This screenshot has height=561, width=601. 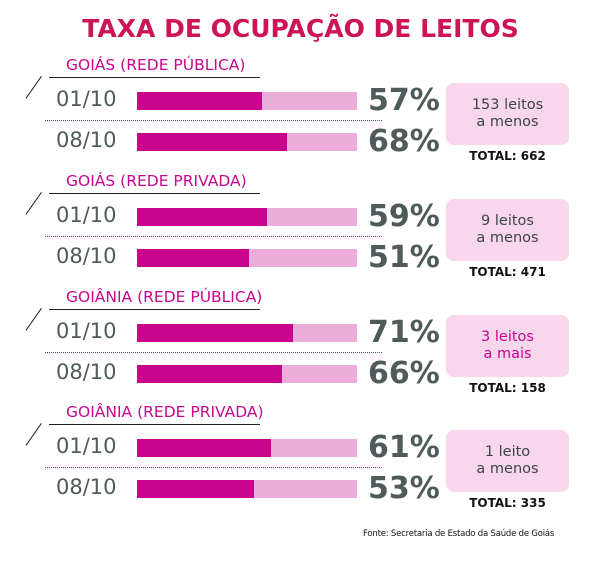 What do you see at coordinates (507, 156) in the screenshot?
I see `total-label: TOTAL: 662` at bounding box center [507, 156].